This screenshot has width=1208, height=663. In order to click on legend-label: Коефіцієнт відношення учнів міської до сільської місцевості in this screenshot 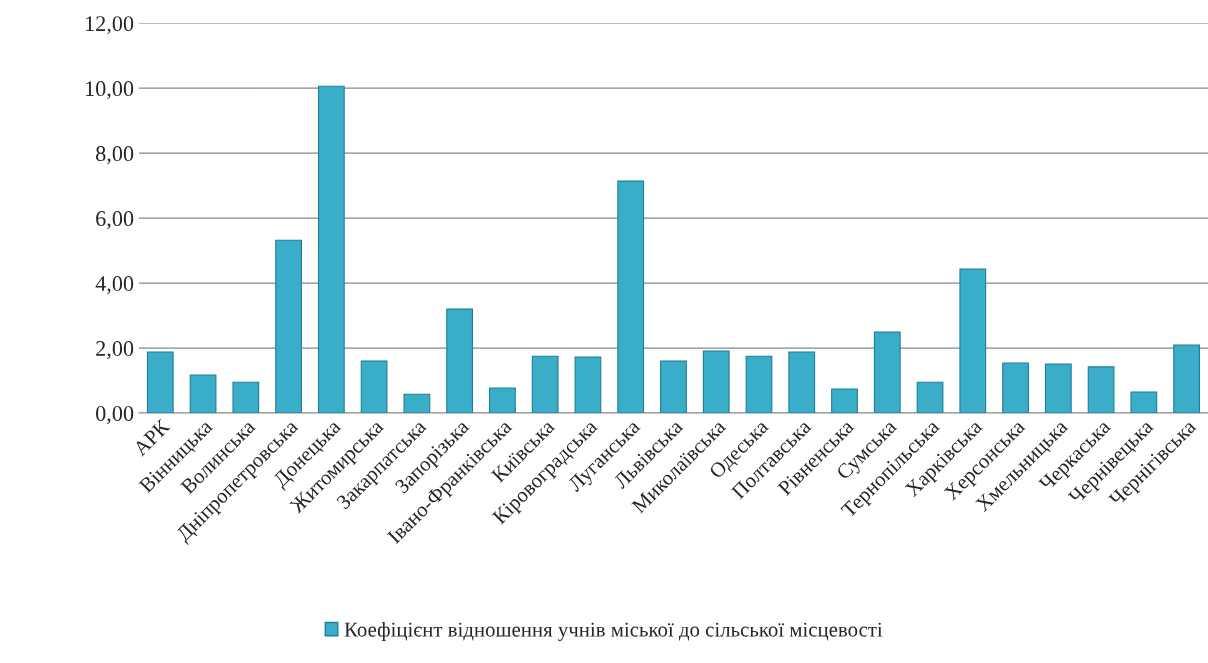, I will do `click(613, 631)`.